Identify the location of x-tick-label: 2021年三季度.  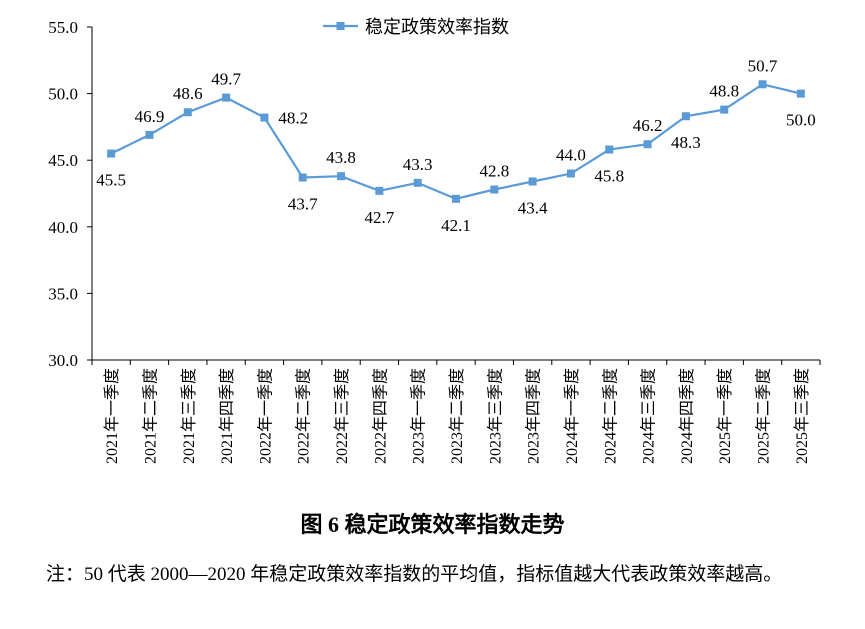
(189, 416).